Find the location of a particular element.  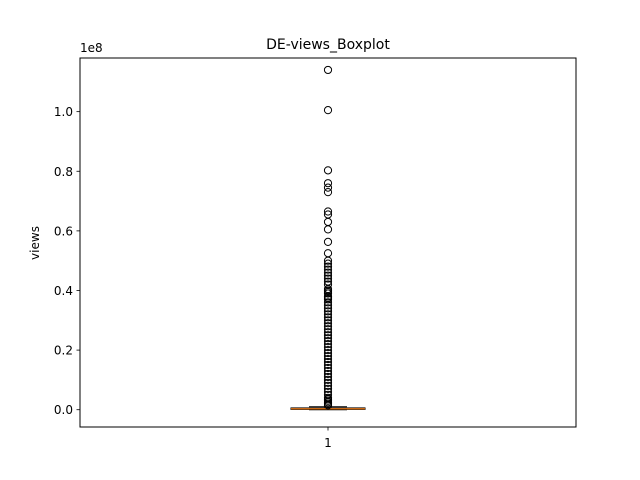

plot-area is located at coordinates (328, 238).